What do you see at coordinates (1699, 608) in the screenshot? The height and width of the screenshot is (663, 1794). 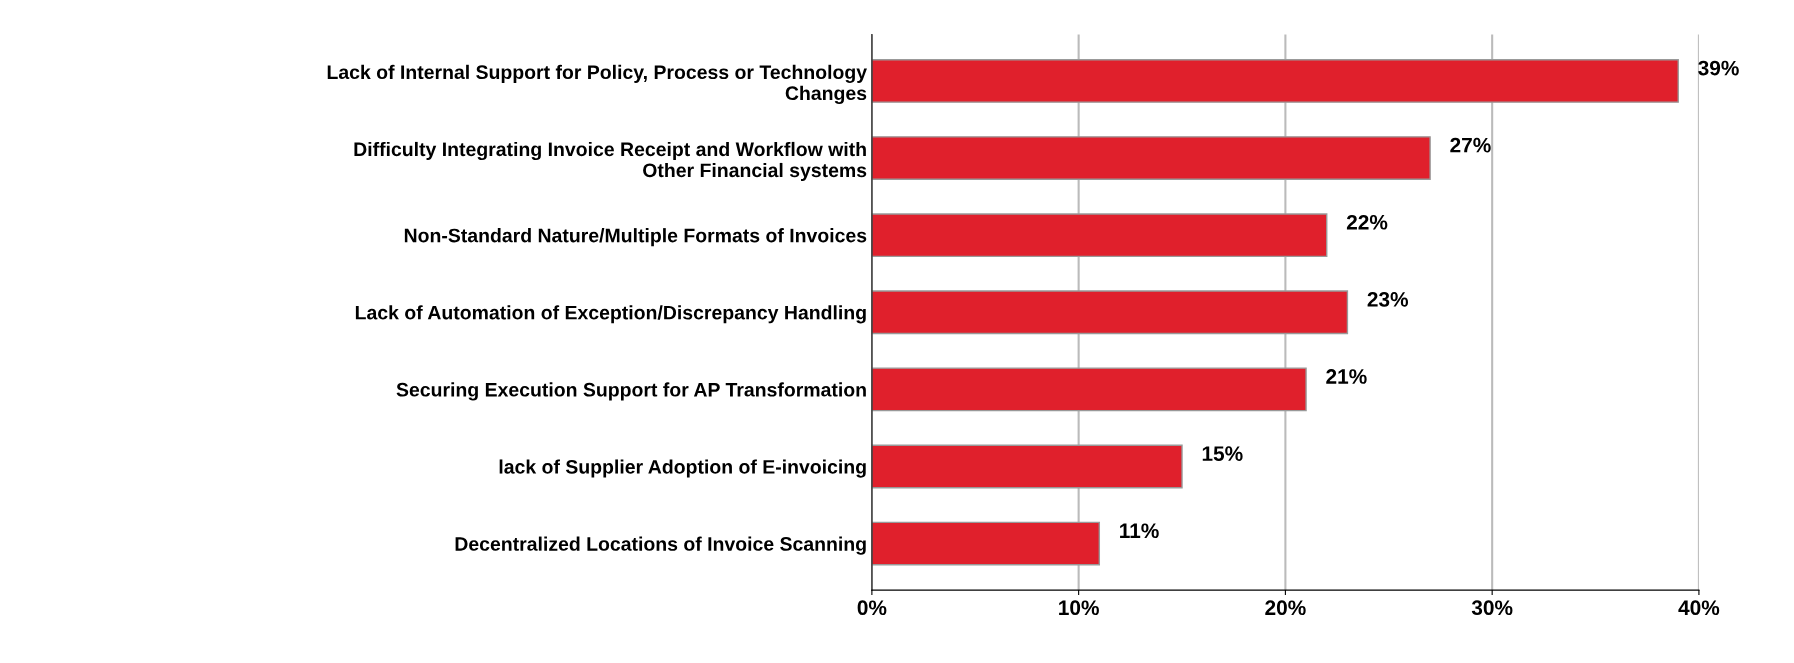 I see `x-tick-label: 40%` at bounding box center [1699, 608].